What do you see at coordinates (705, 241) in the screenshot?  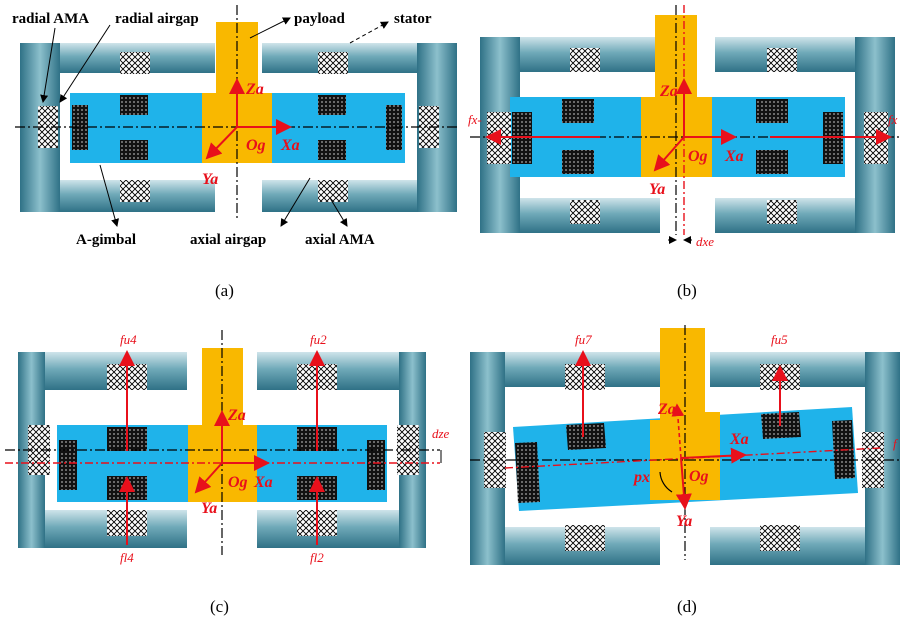 I see `label-dxe: dxe` at bounding box center [705, 241].